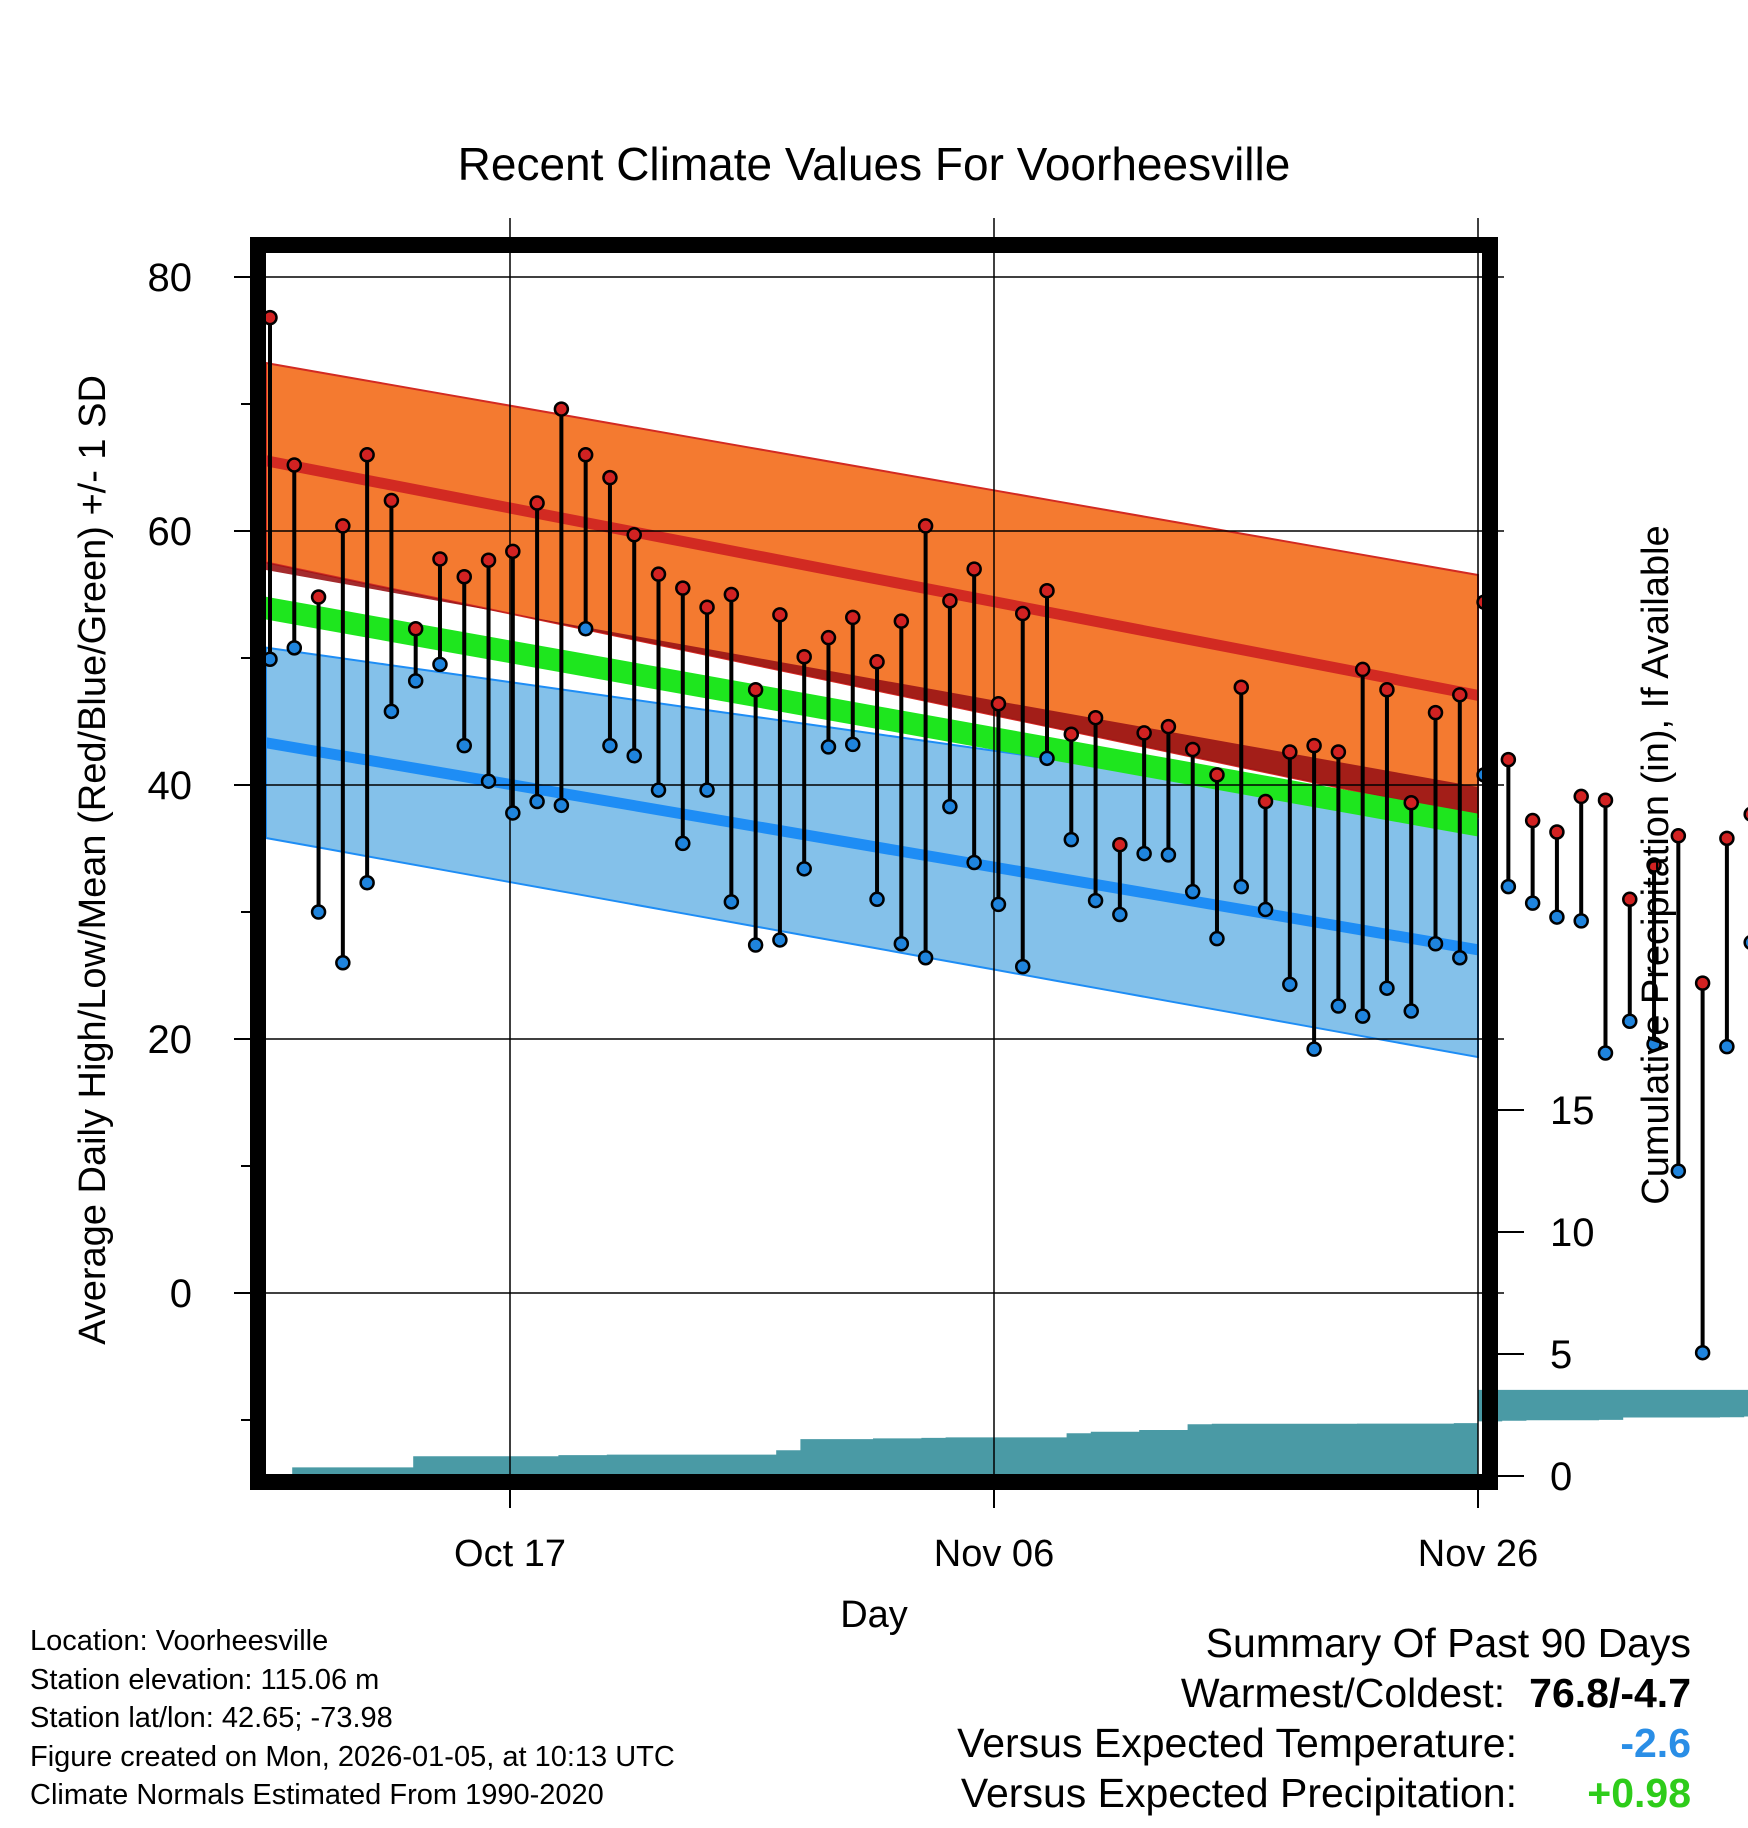 The height and width of the screenshot is (1828, 1748). Describe the element at coordinates (1639, 1793) in the screenshot. I see `precip-value: +0.98` at that location.